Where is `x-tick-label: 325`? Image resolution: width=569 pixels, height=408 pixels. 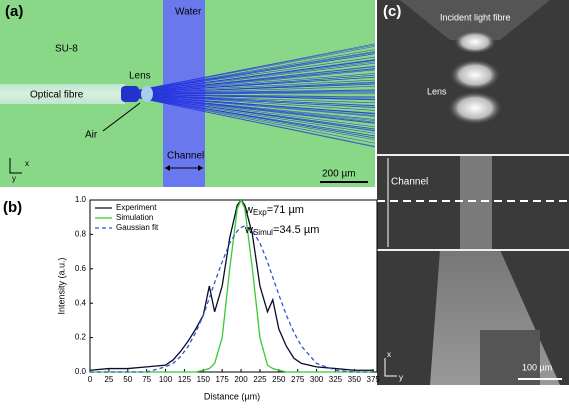 x-tick-label: 325 is located at coordinates (336, 379).